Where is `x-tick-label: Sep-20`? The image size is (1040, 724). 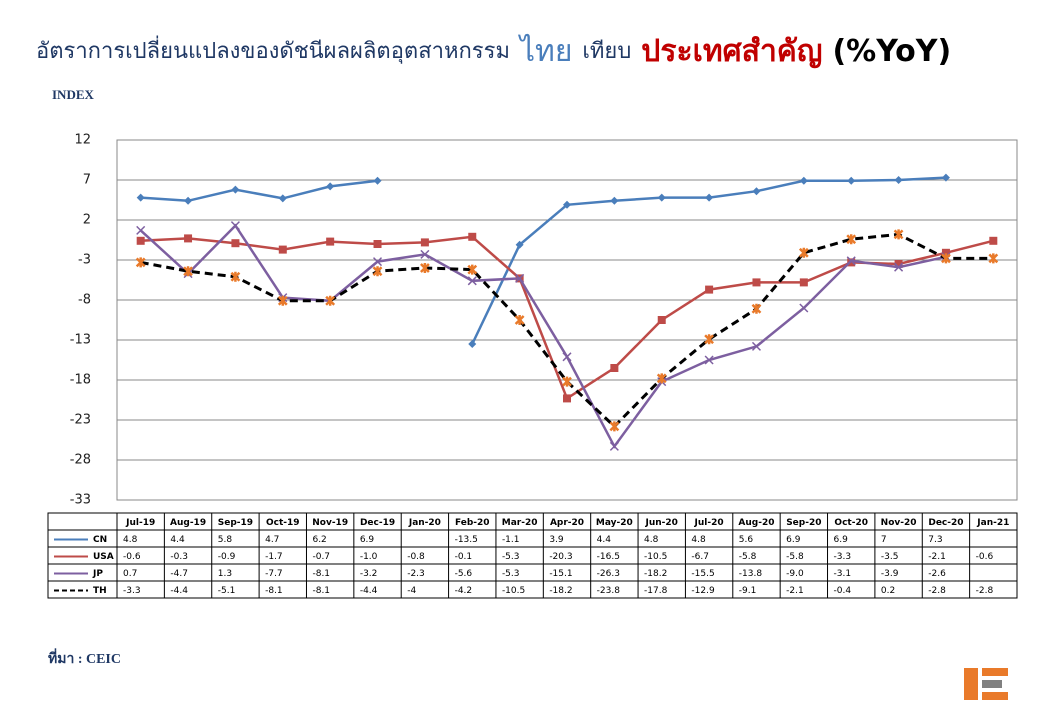 x-tick-label: Sep-20 is located at coordinates (803, 523).